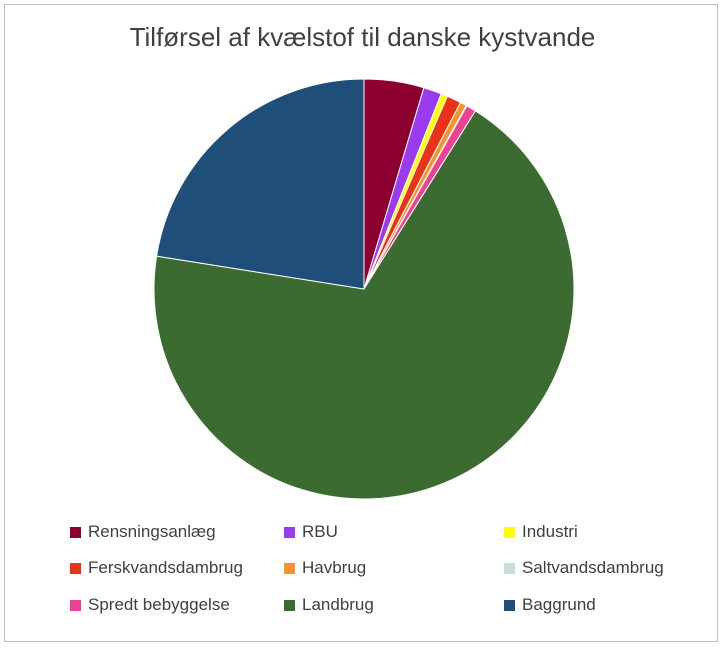  Describe the element at coordinates (334, 567) in the screenshot. I see `legend-label: Havbrug` at that location.